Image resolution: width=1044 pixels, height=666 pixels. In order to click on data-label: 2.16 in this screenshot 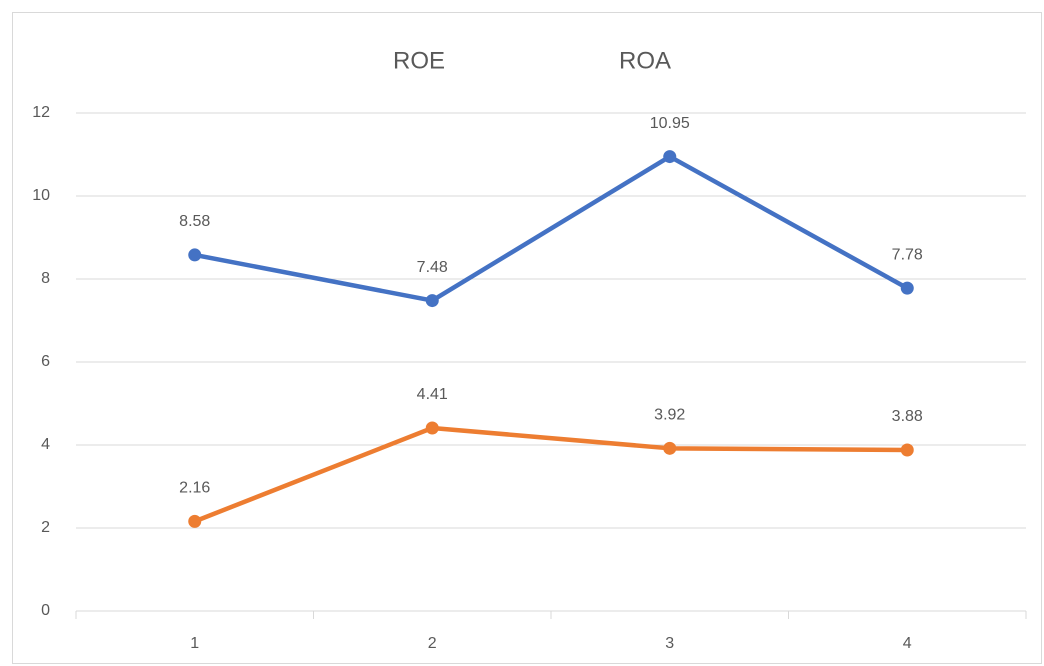, I will do `click(194, 488)`.